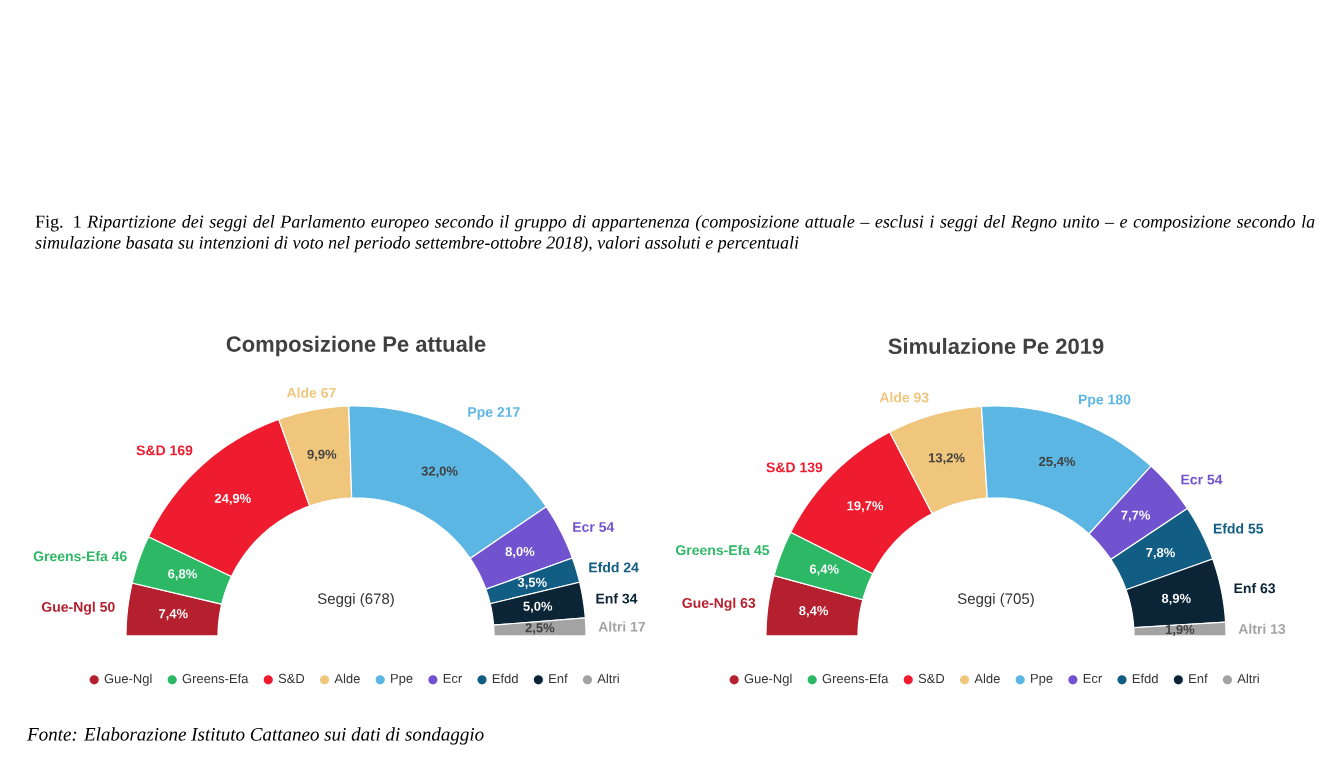 This screenshot has height=780, width=1340. Describe the element at coordinates (996, 346) in the screenshot. I see `chart-title: Simulazione Pe 2019` at that location.